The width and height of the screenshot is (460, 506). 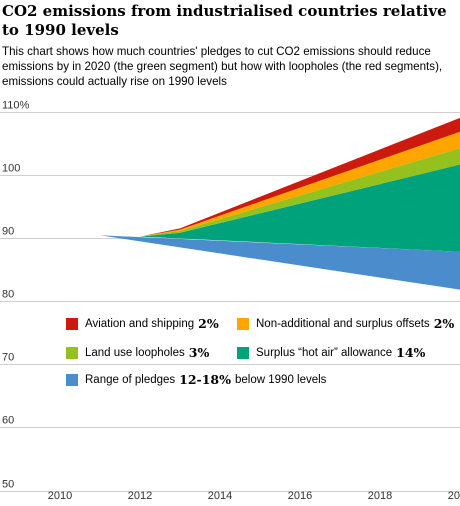 I want to click on y-tick-label-60: 60, so click(x=8, y=421).